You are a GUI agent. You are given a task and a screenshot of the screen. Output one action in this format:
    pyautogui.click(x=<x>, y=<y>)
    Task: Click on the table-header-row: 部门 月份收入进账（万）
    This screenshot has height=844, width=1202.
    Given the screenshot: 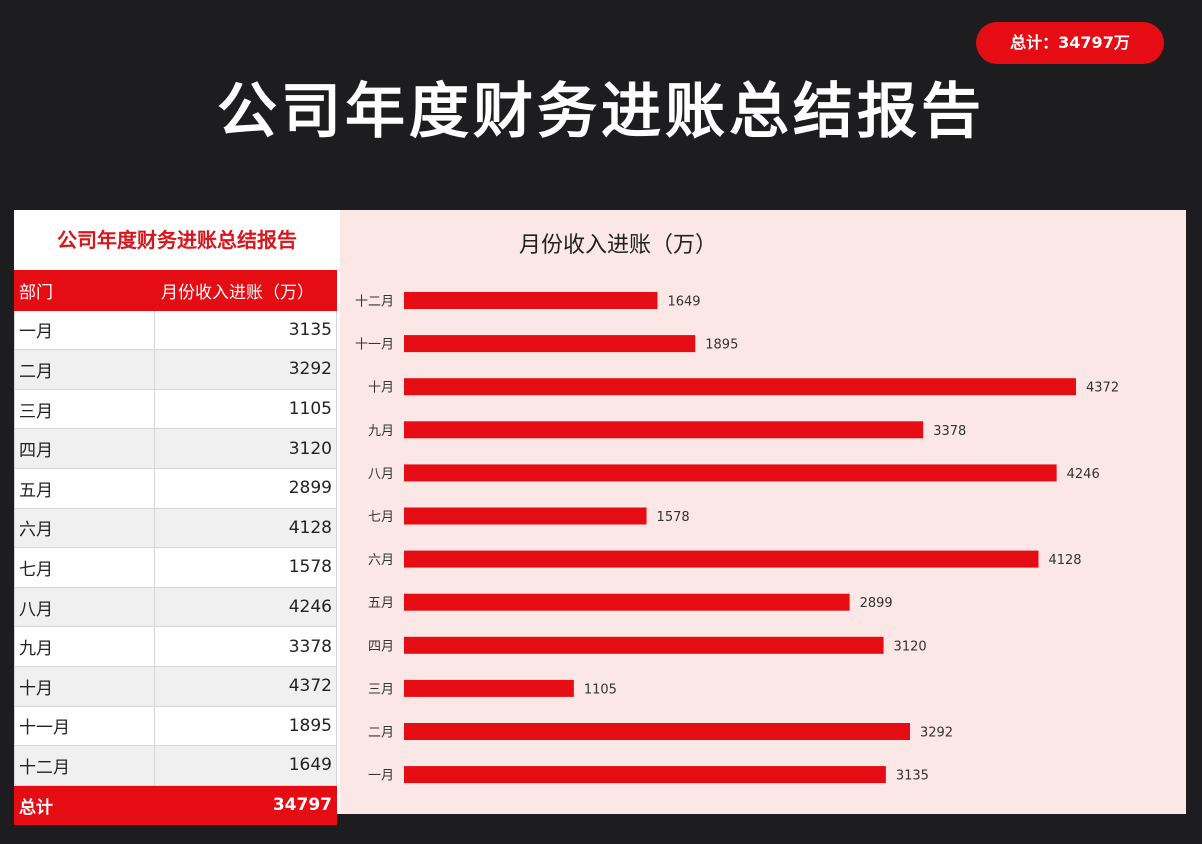 What is the action you would take?
    pyautogui.click(x=175, y=290)
    